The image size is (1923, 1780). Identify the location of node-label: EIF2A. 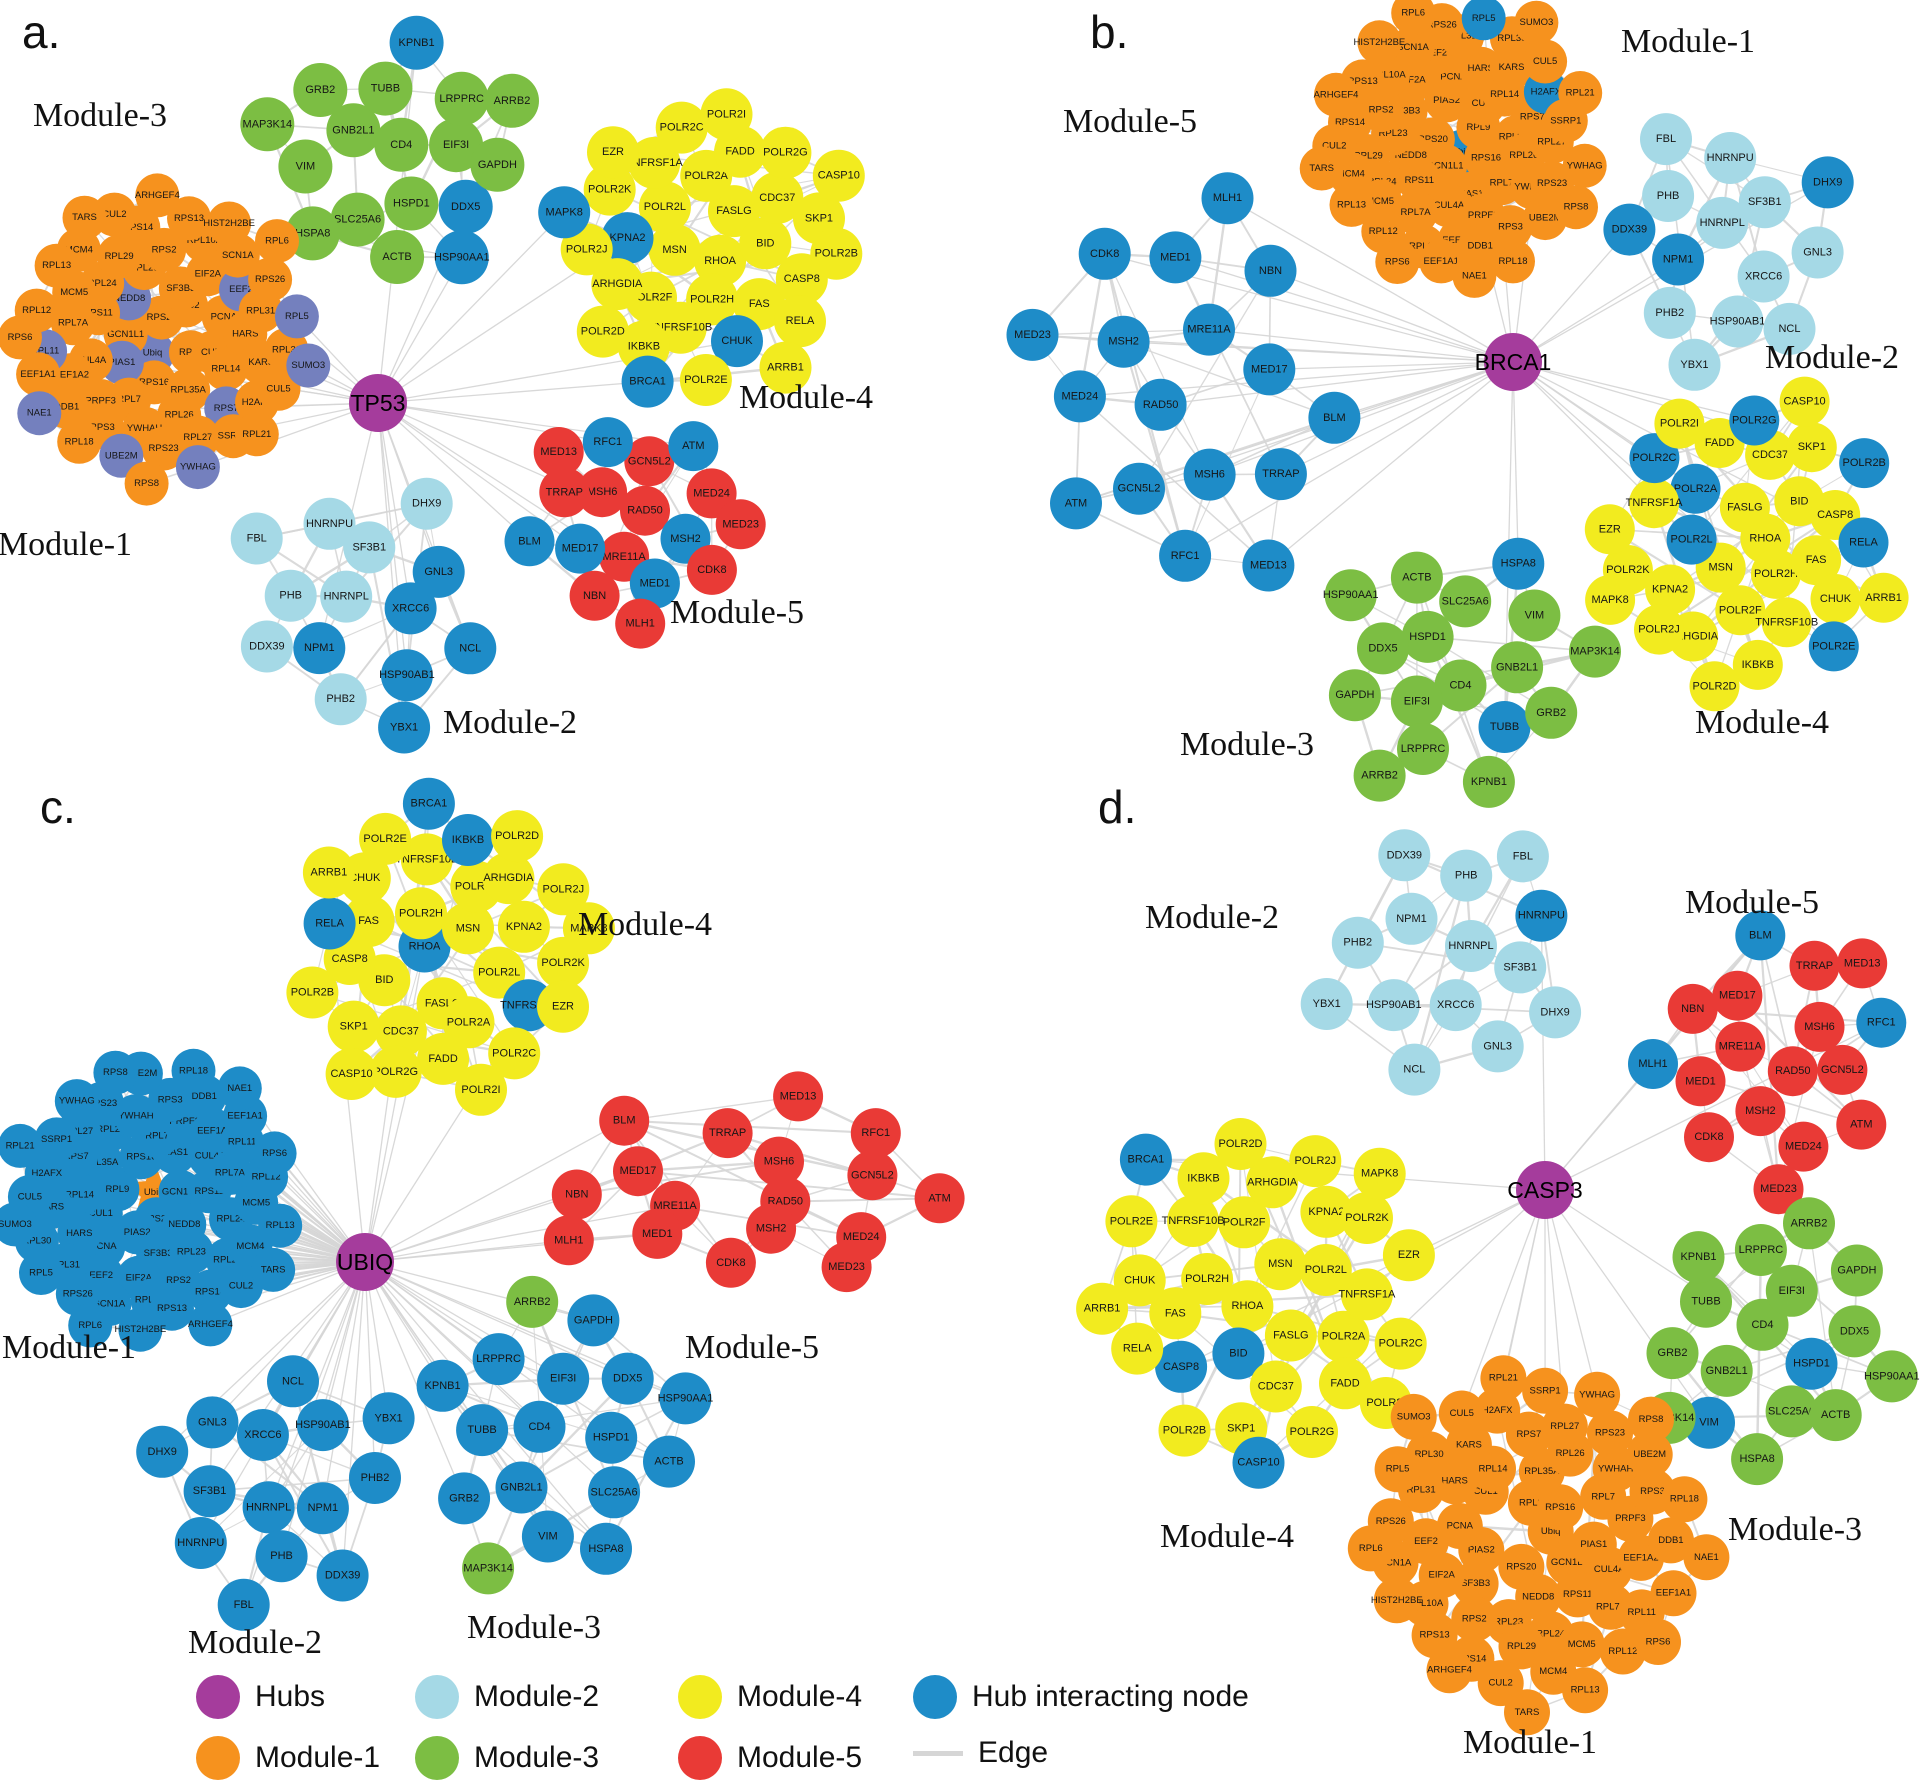
(208, 274).